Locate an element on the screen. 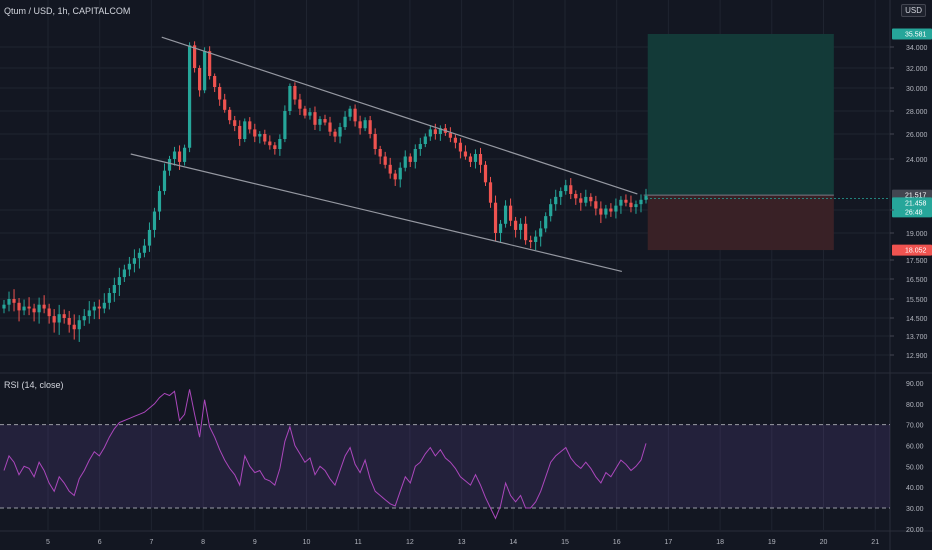 The image size is (932, 550). price-tick-label: 28.000 is located at coordinates (917, 112).